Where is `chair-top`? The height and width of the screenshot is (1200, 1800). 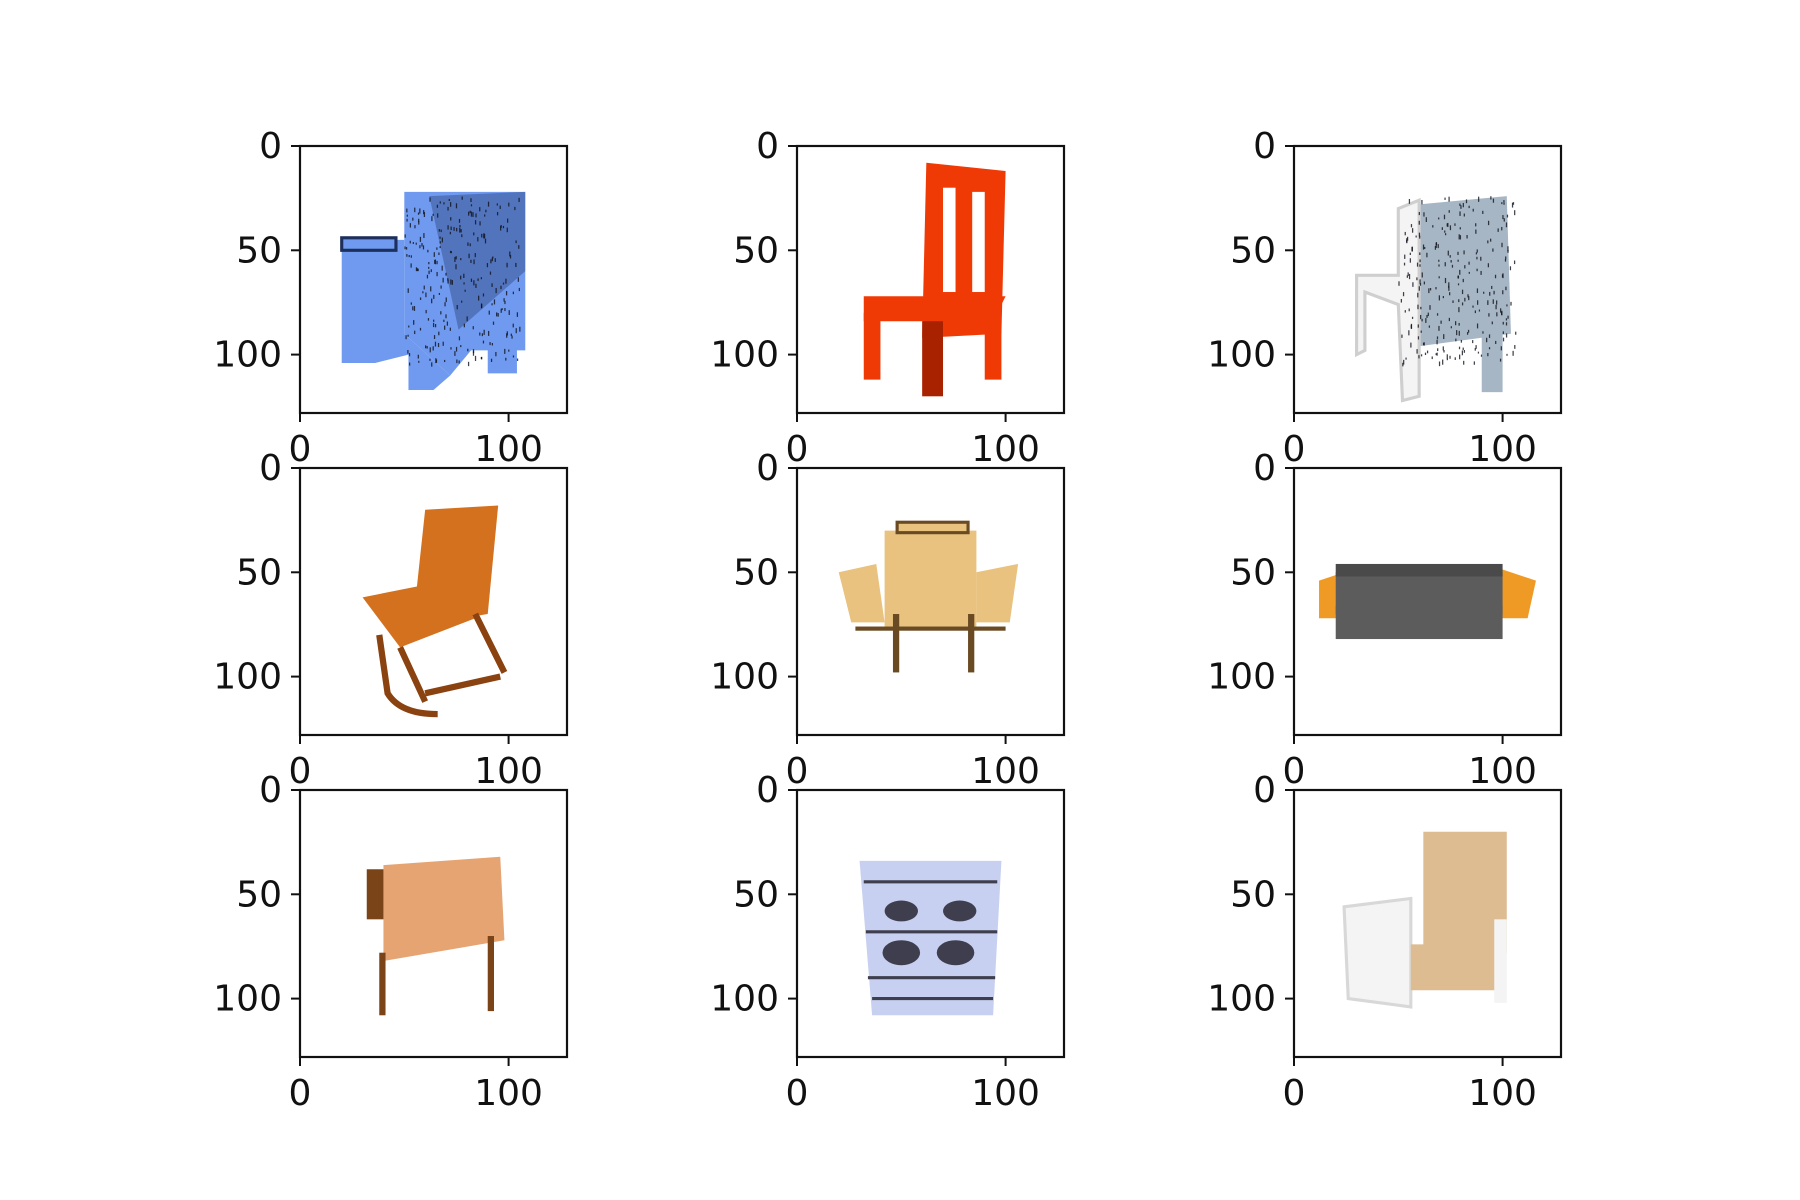 chair-top is located at coordinates (932, 527).